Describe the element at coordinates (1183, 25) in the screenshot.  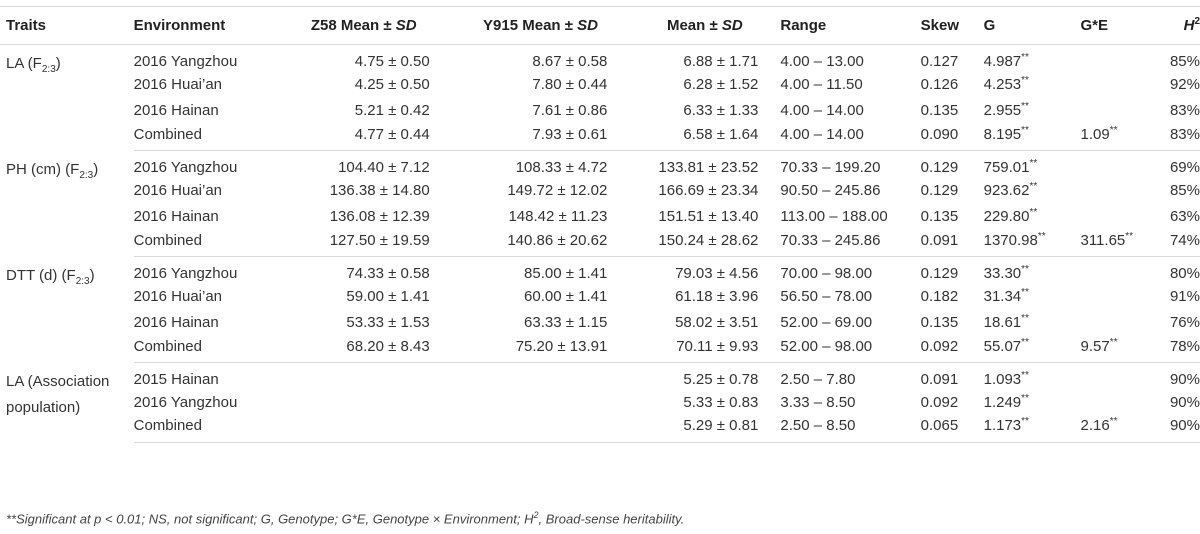
I see `header-h2: H2` at that location.